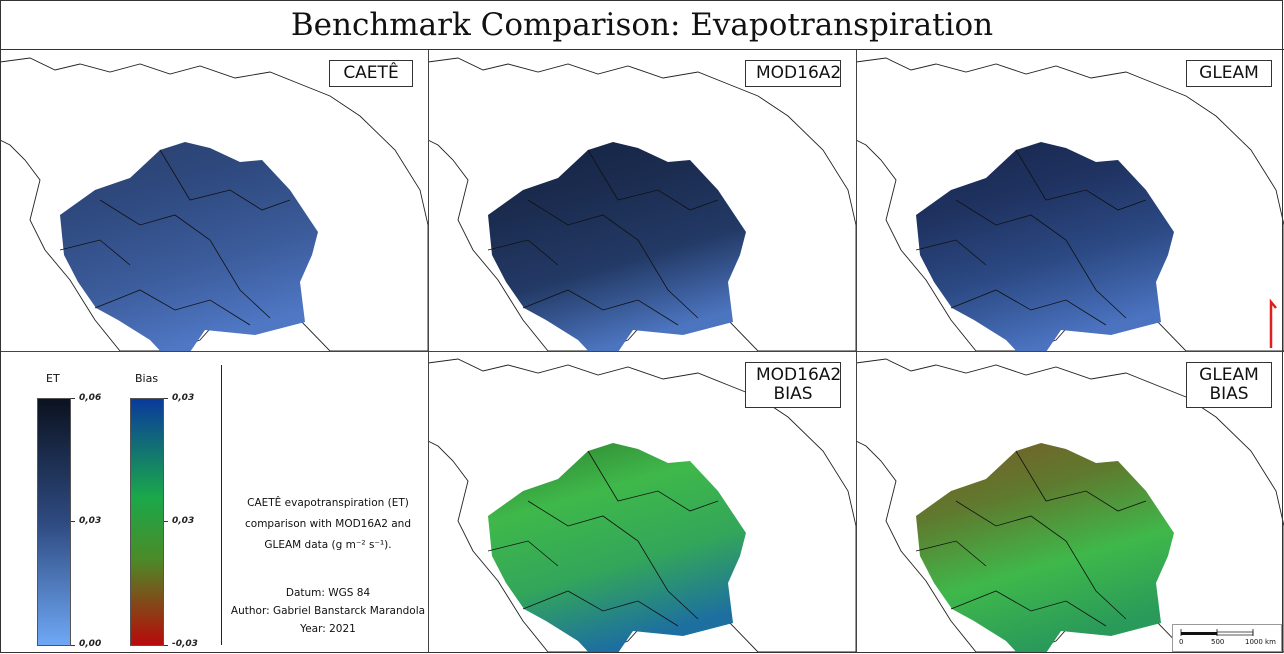 Image resolution: width=1284 pixels, height=654 pixels. I want to click on bias-legend-title: Bias, so click(147, 378).